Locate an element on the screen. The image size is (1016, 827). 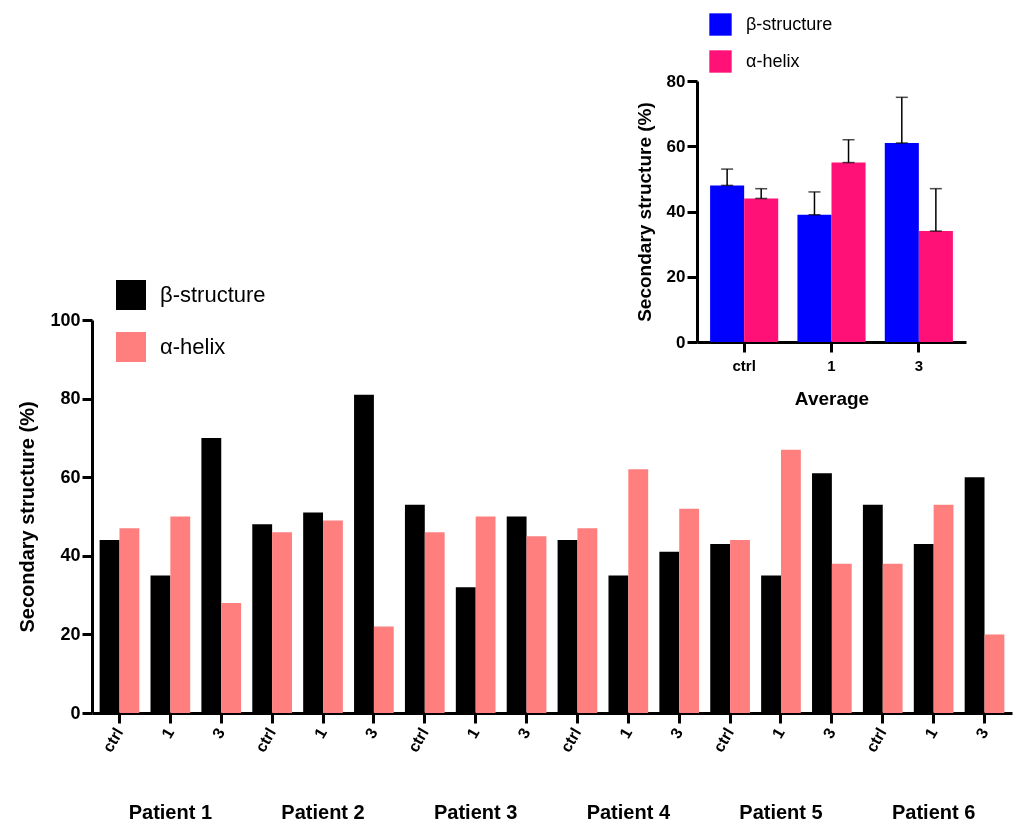
text: Patient 3 is located at coordinates (475, 812).